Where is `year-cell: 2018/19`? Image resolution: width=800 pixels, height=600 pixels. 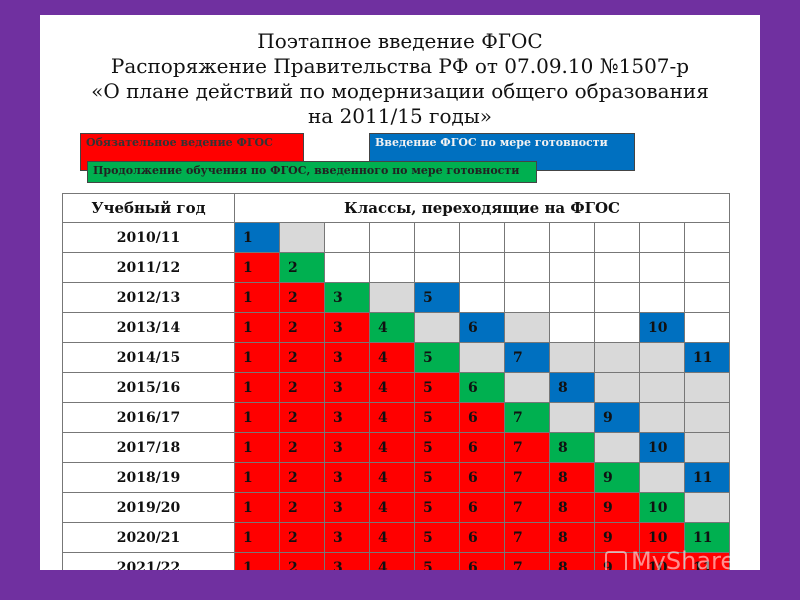 year-cell: 2018/19 is located at coordinates (148, 477).